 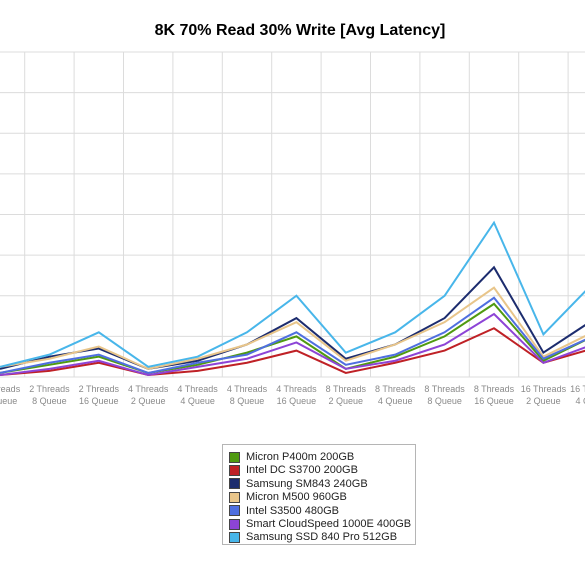 What do you see at coordinates (329, 524) in the screenshot?
I see `legend-label: Smart CloudSpeed 1000E 400GB` at bounding box center [329, 524].